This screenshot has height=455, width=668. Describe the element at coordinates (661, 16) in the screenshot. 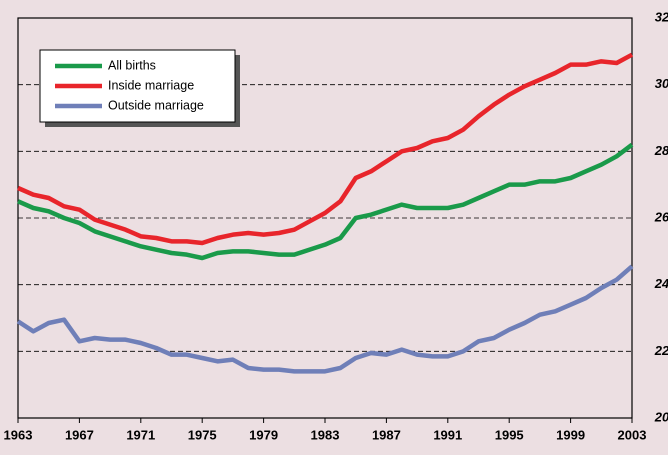

I see `y-tick-label: 32` at that location.